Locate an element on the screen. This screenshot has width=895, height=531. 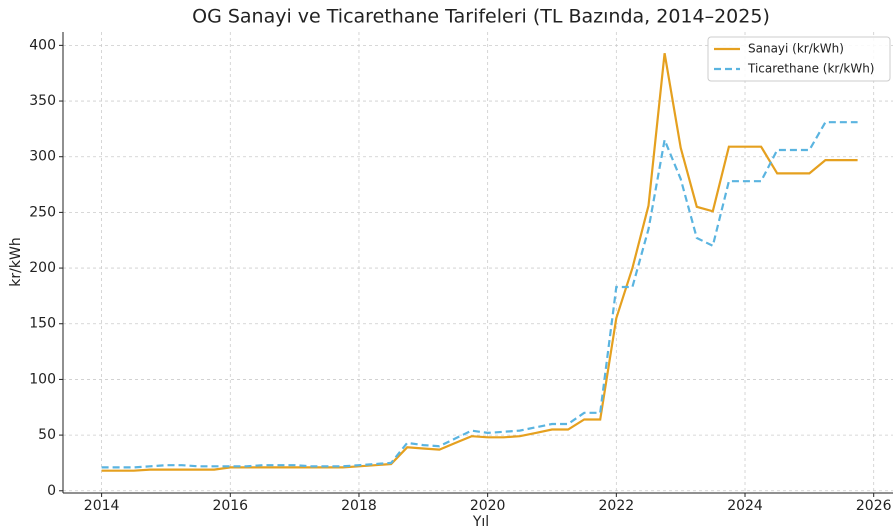
x-axis-label: Yıl is located at coordinates (480, 522).